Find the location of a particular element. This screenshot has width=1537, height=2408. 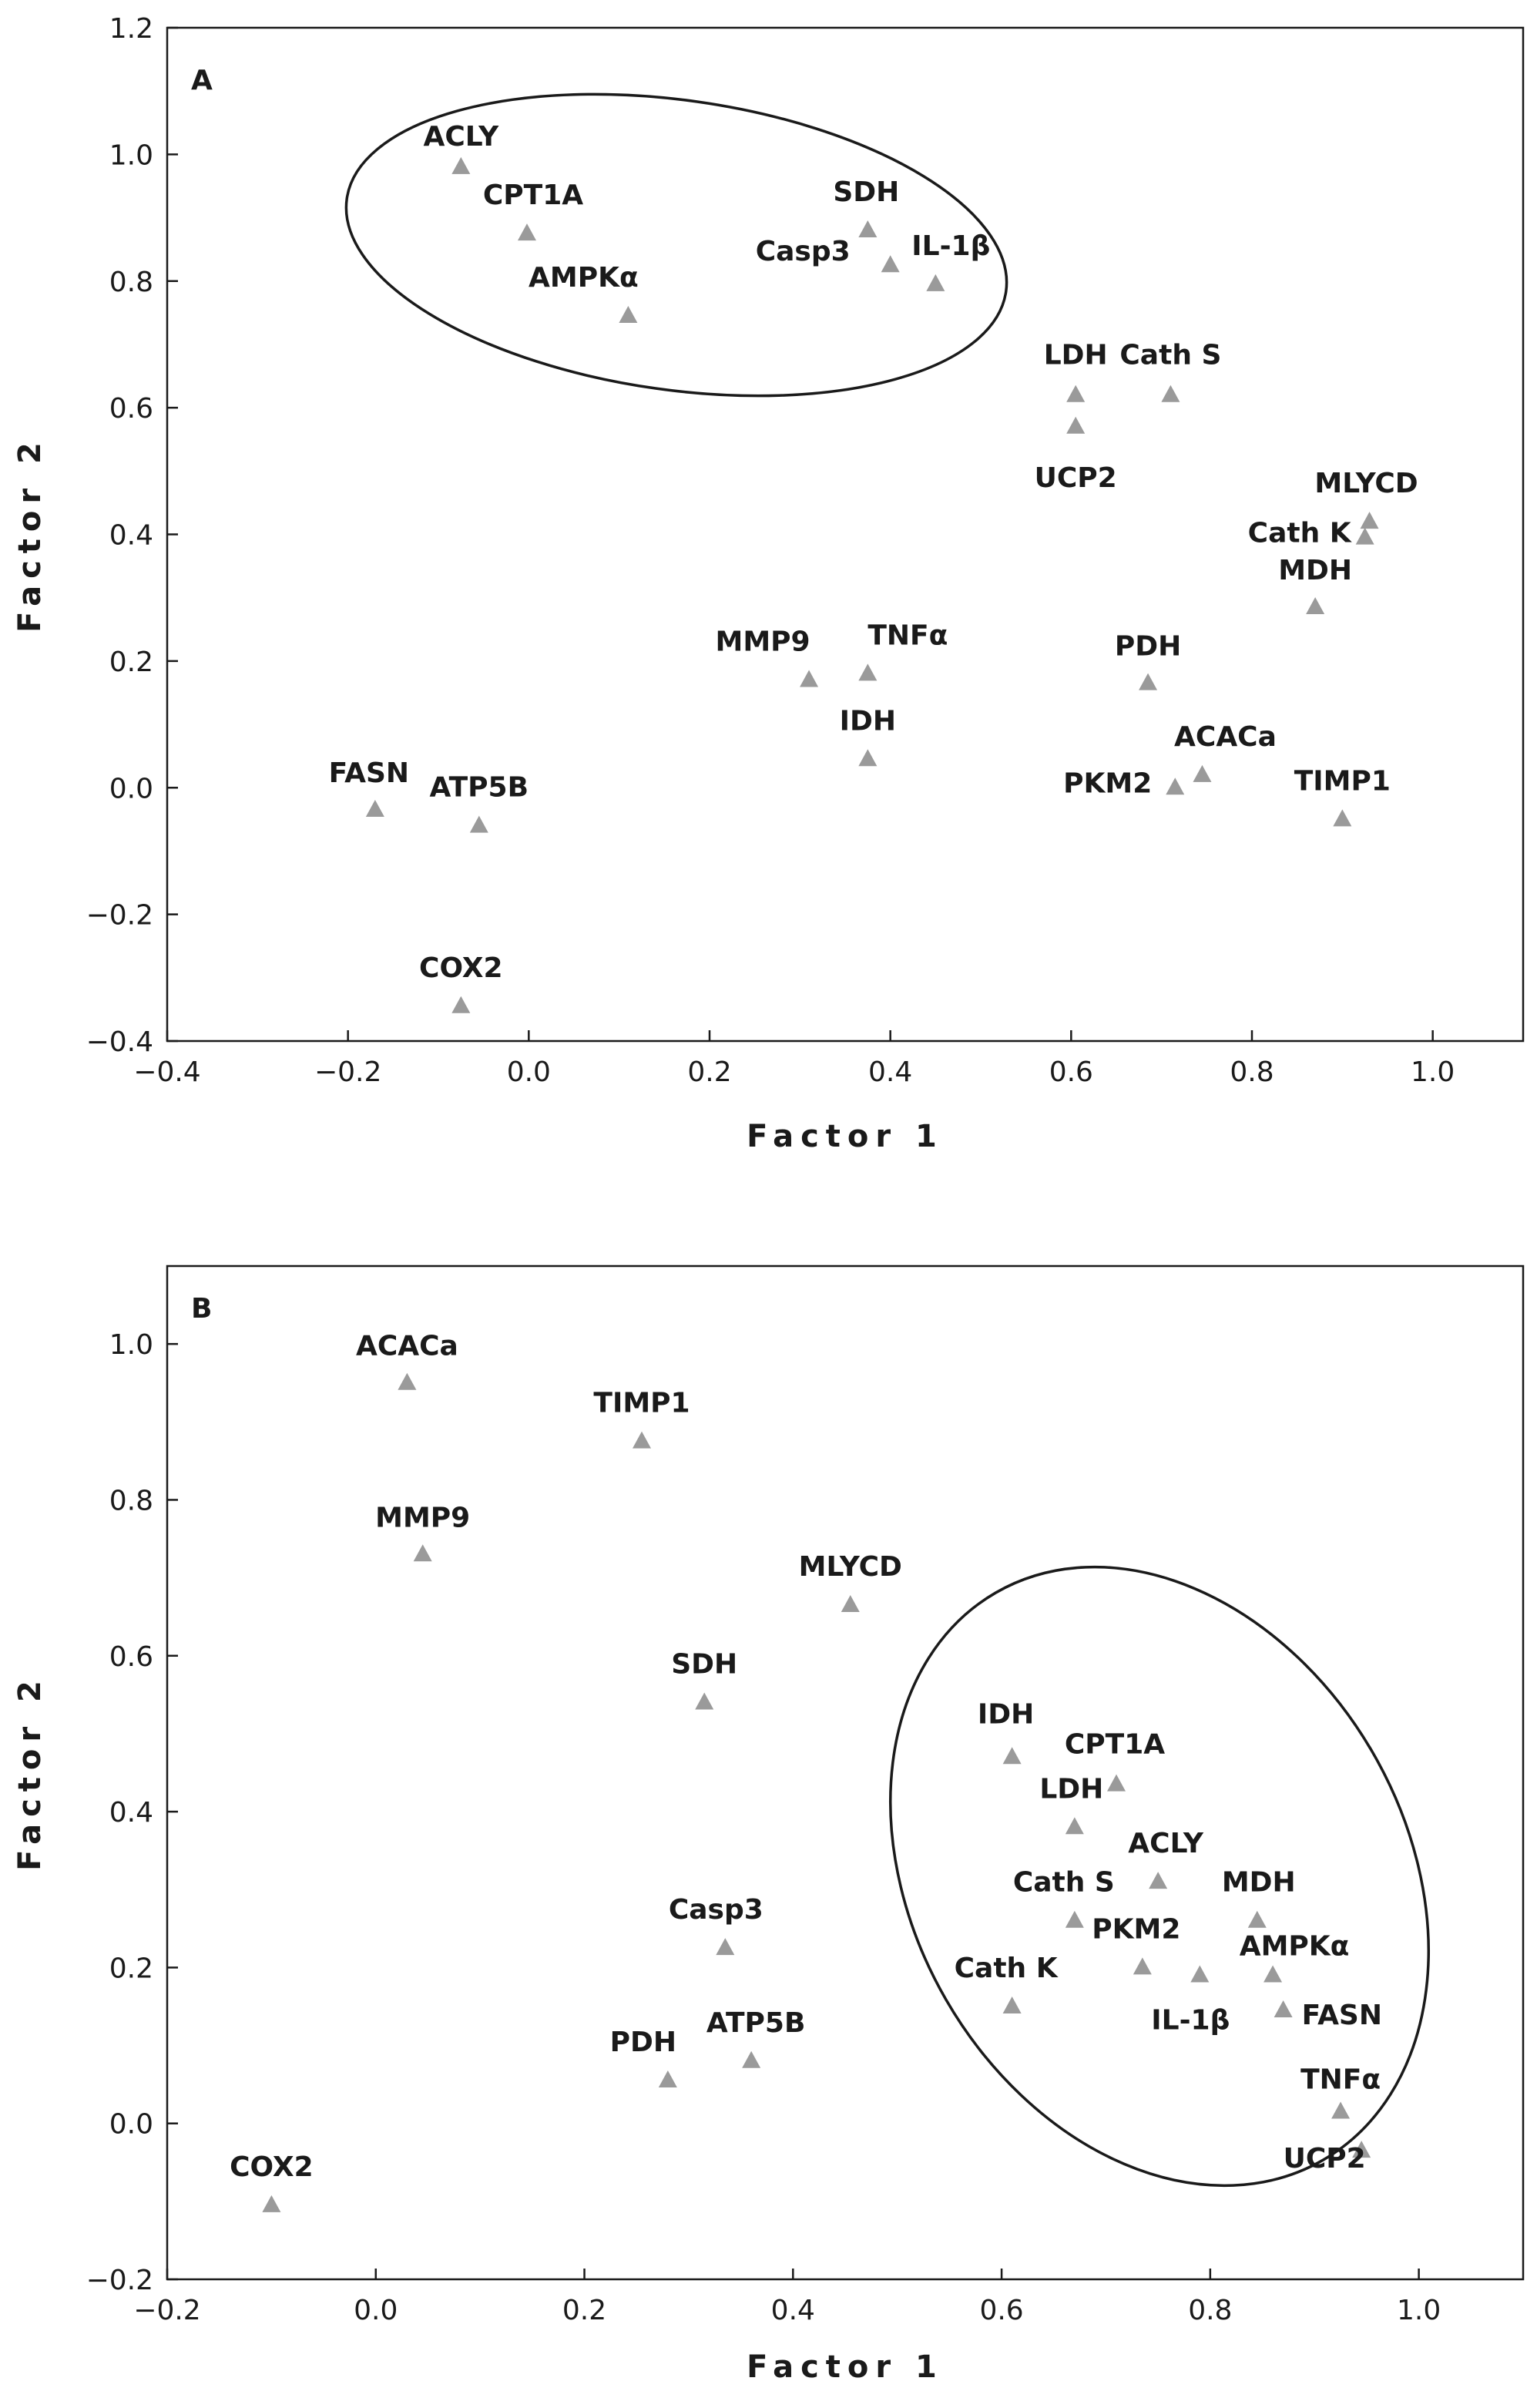

x-tick-label-b: 0.0 is located at coordinates (376, 2310).